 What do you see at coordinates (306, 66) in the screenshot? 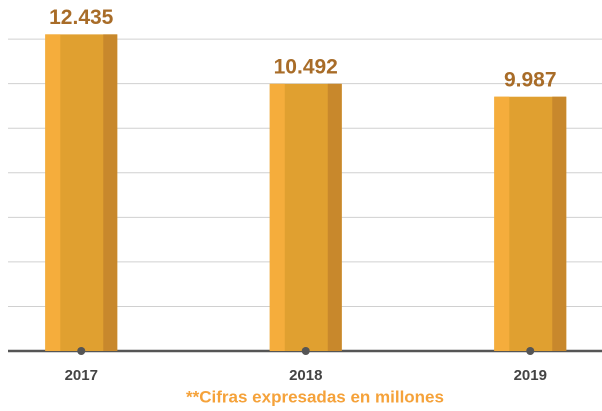
I see `value-label: 10.492` at bounding box center [306, 66].